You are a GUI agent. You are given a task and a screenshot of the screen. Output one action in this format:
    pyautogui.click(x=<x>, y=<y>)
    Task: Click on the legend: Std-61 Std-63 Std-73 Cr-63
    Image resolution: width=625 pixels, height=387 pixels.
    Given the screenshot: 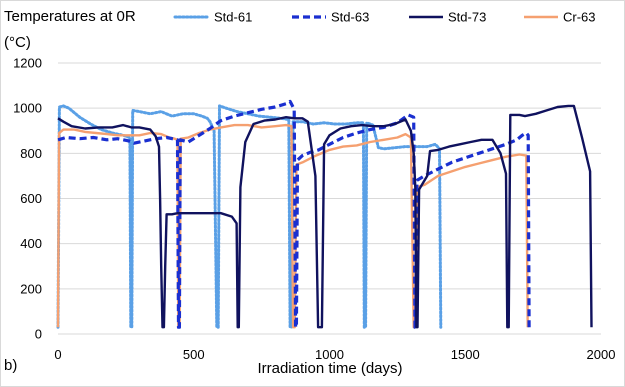 What is the action you would take?
    pyautogui.click(x=384, y=17)
    